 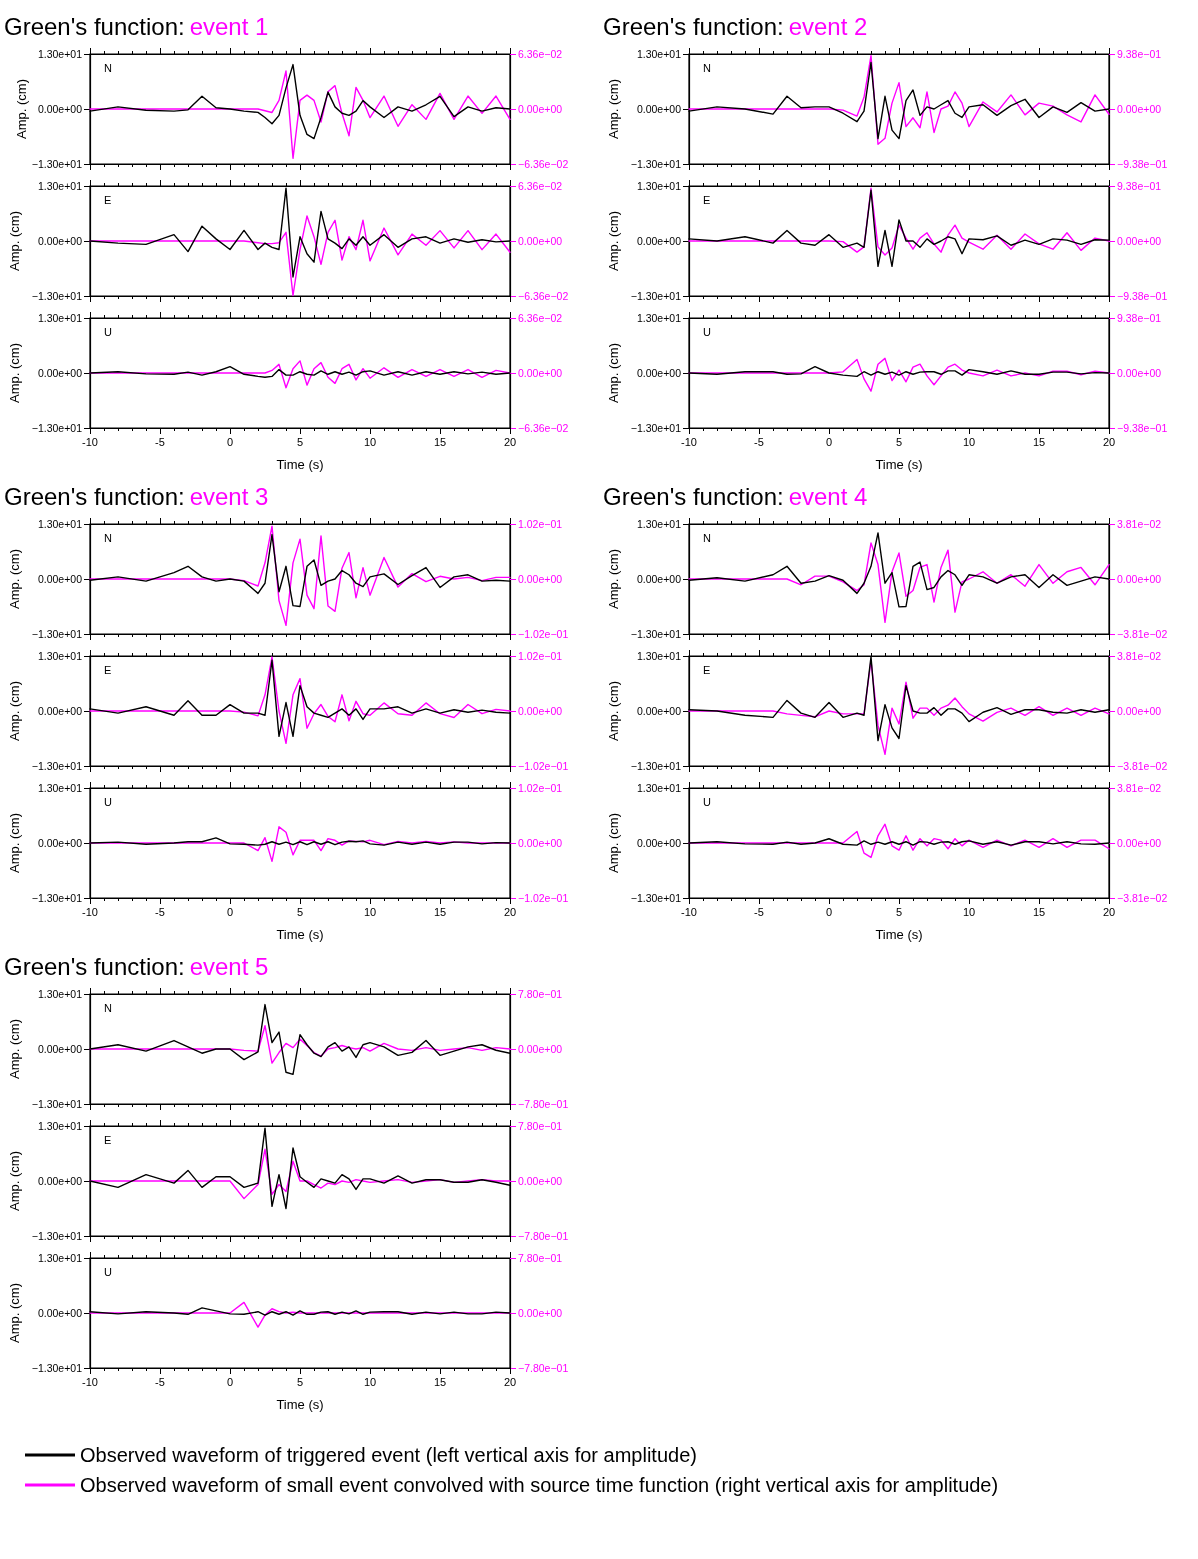 I want to click on line-series, so click(x=899, y=583).